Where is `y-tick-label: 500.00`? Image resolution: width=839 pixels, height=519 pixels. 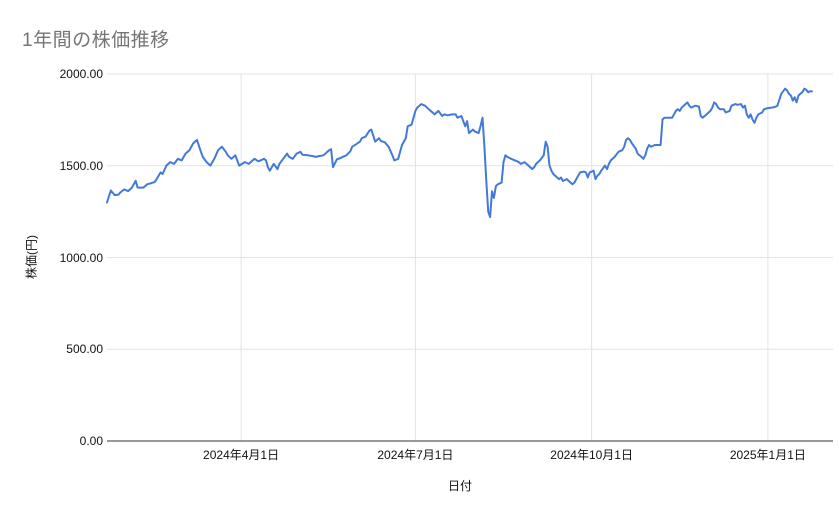 y-tick-label: 500.00 is located at coordinates (84, 349).